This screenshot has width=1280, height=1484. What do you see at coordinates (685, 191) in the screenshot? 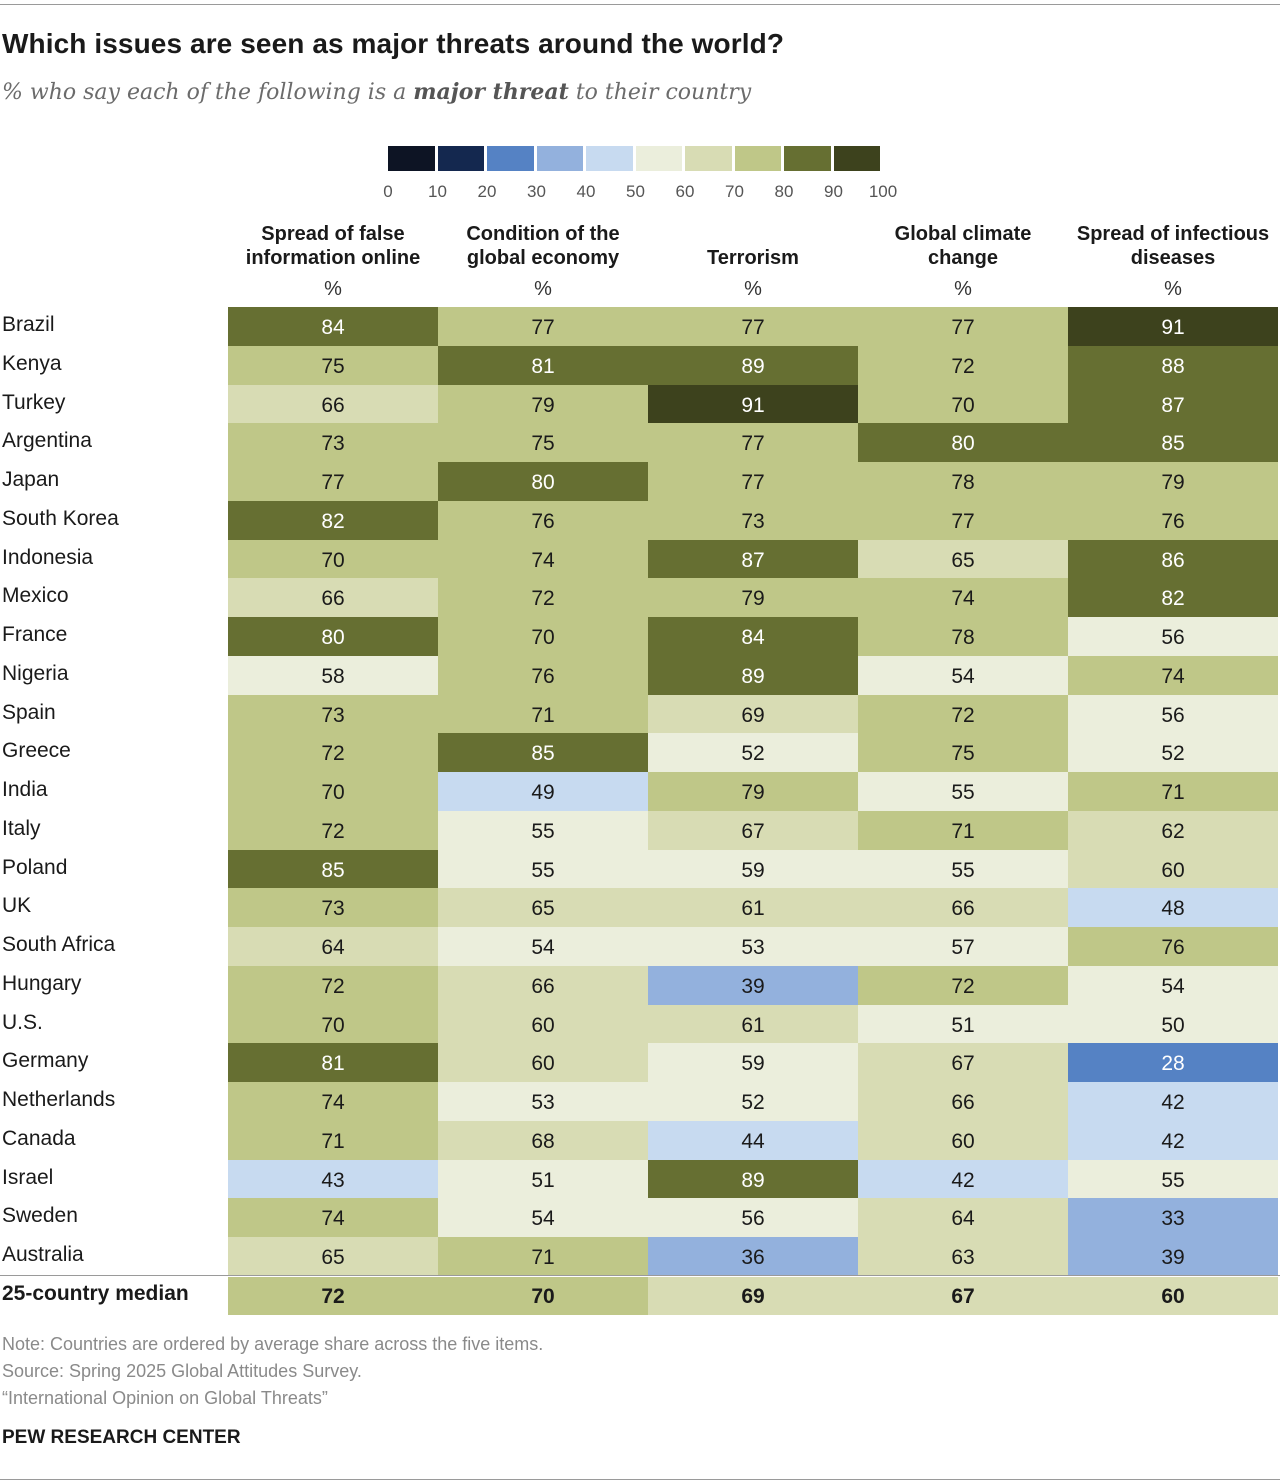
I see `legend-tick: 60` at bounding box center [685, 191].